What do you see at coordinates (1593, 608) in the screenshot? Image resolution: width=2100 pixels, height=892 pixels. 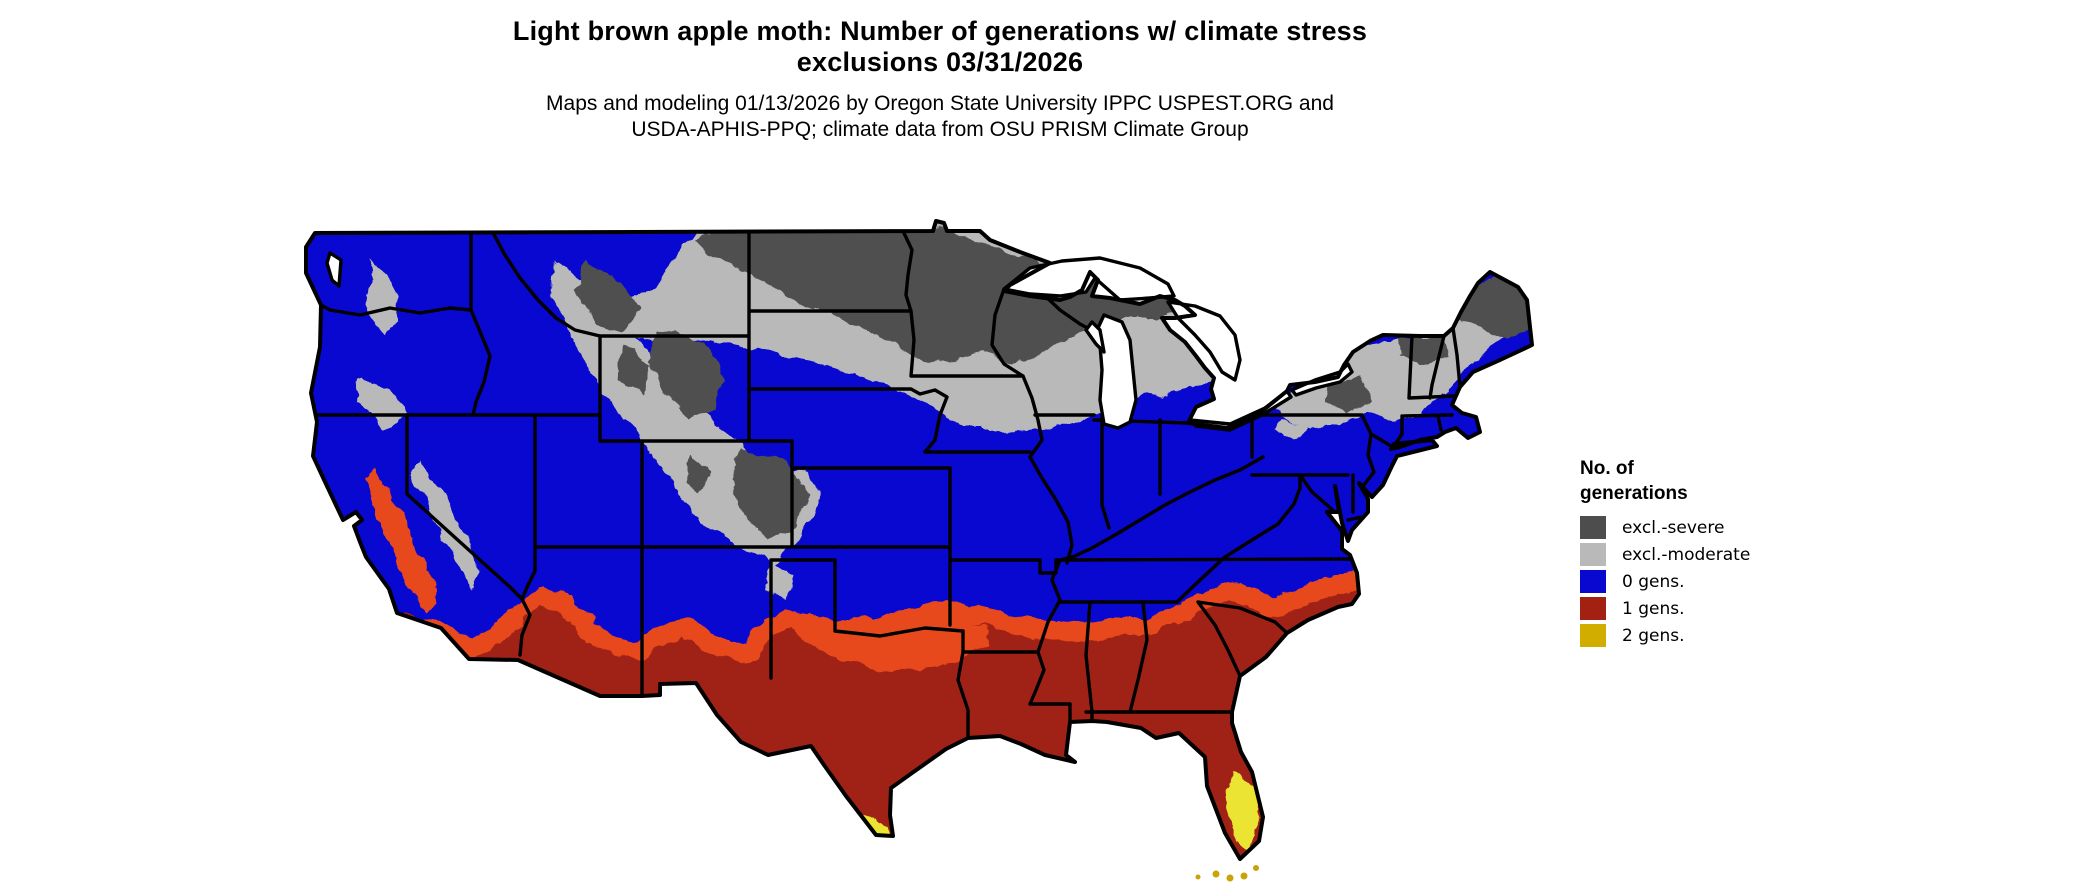 I see `legend-swatch-1-gens` at bounding box center [1593, 608].